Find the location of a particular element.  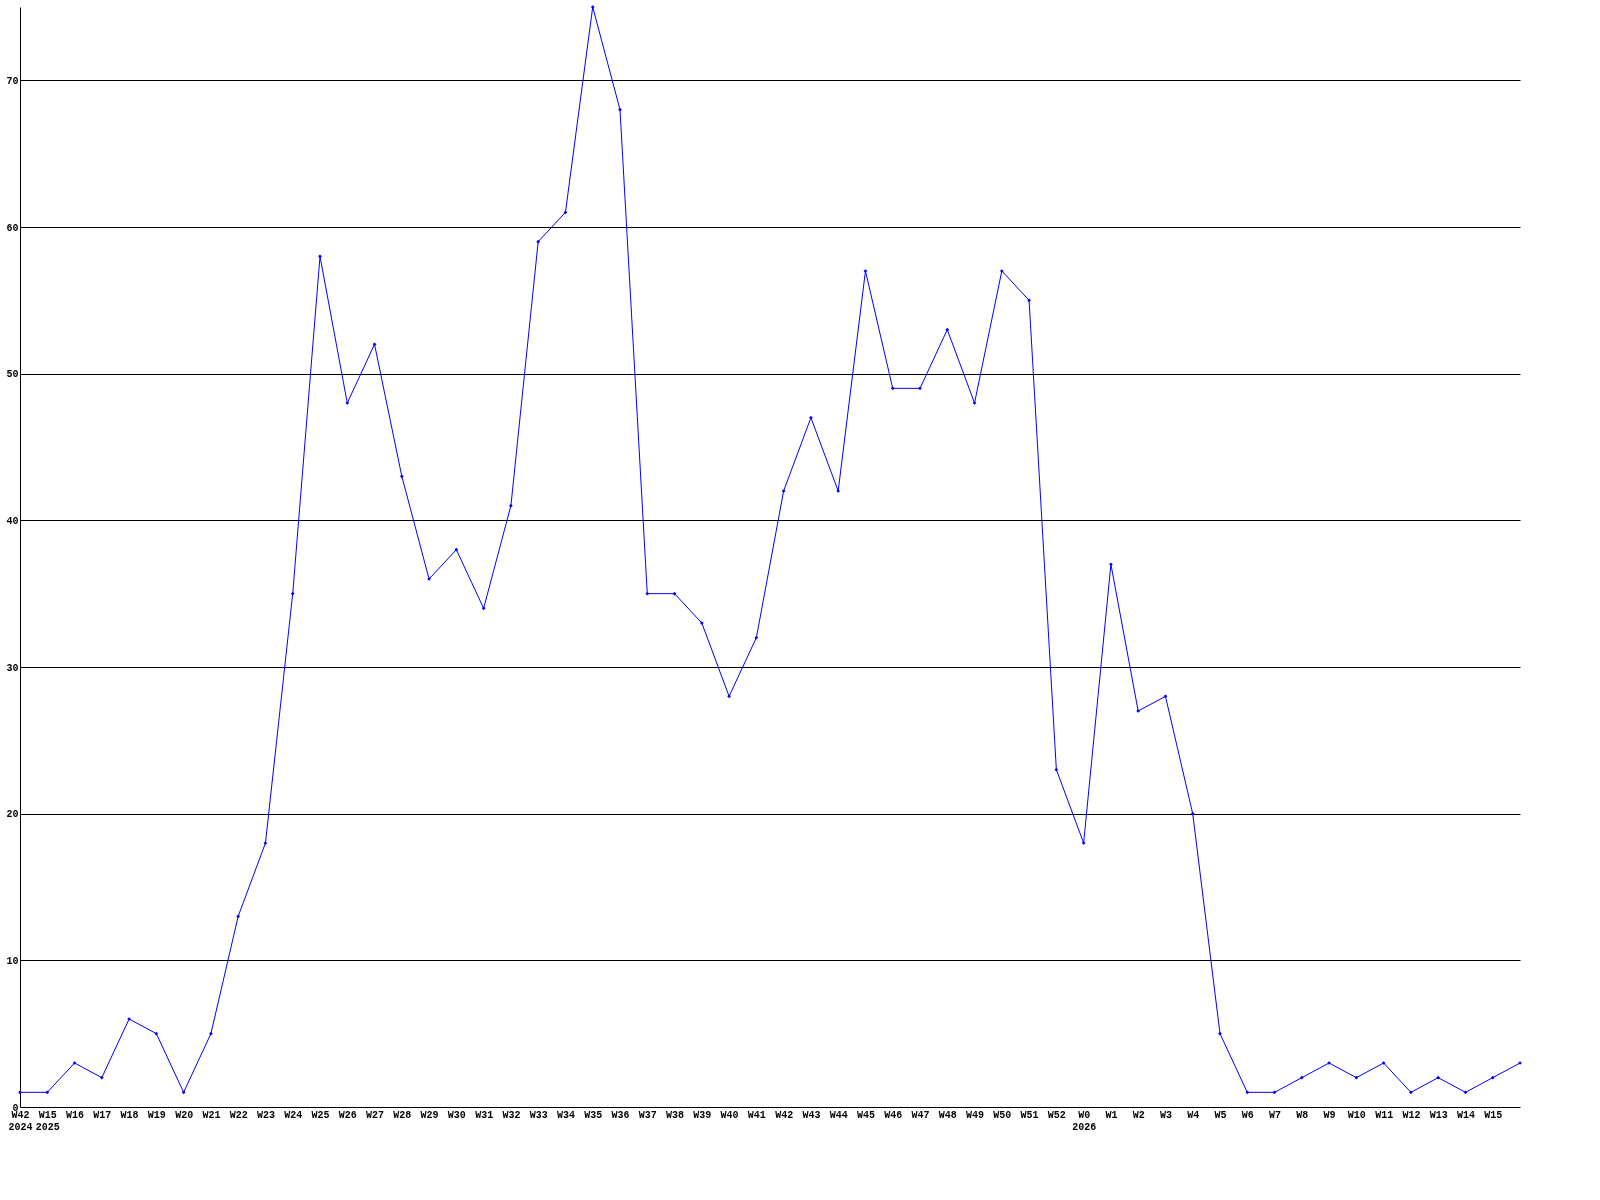

x-tick-label: W32 is located at coordinates (511, 1115).